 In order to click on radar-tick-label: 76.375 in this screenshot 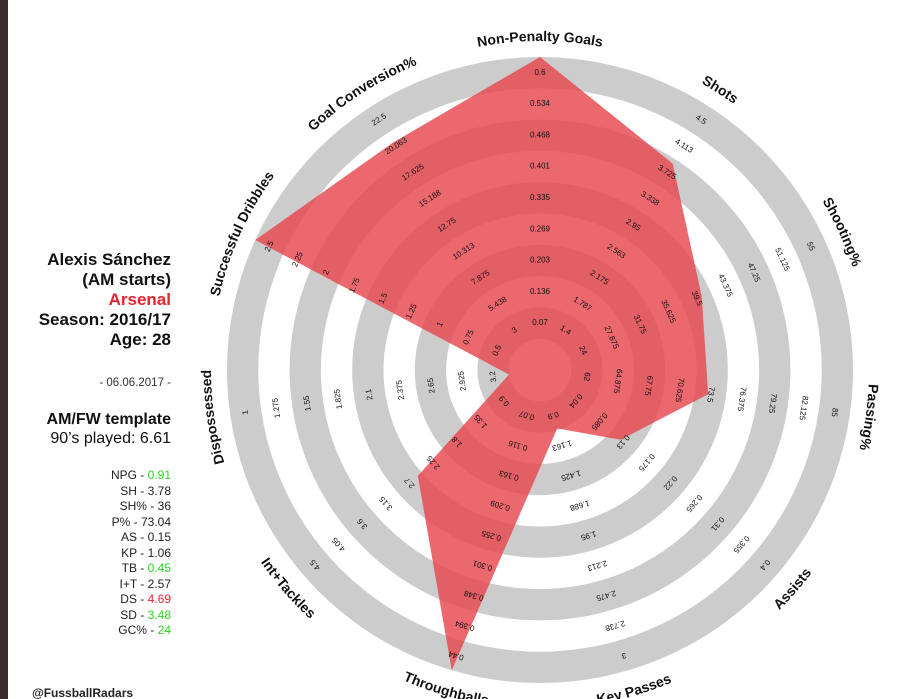, I will do `click(742, 399)`.